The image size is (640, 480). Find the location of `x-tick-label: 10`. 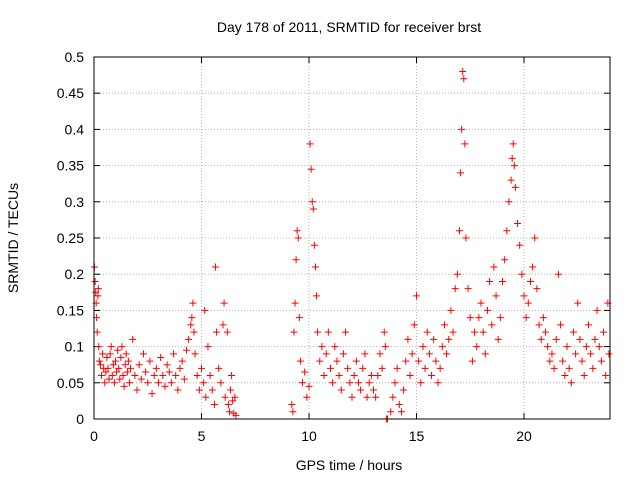

x-tick-label: 10 is located at coordinates (309, 436).